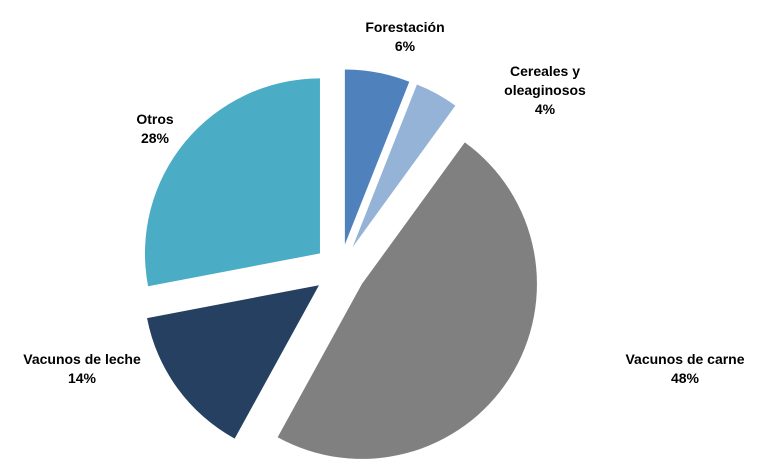 The image size is (762, 460). I want to click on slice-label: Vacunos de leche 14%, so click(83, 369).